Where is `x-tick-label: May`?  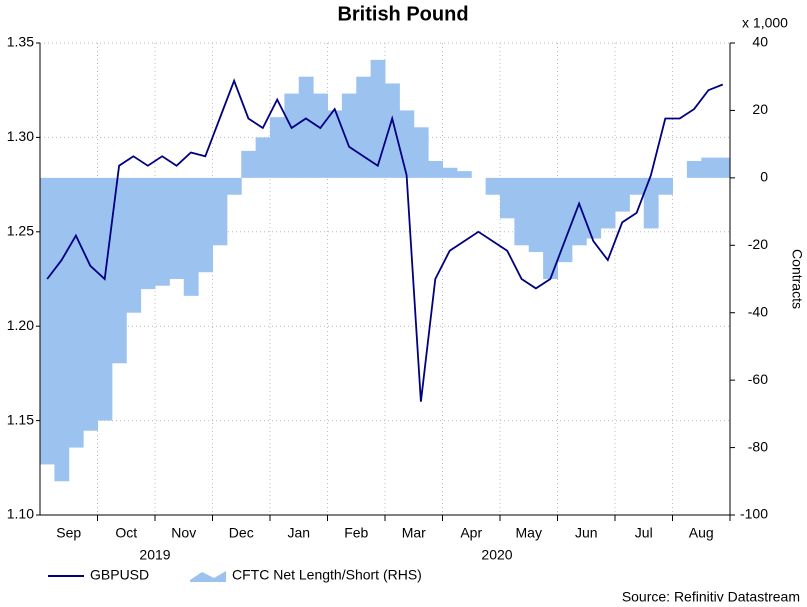 x-tick-label: May is located at coordinates (529, 533).